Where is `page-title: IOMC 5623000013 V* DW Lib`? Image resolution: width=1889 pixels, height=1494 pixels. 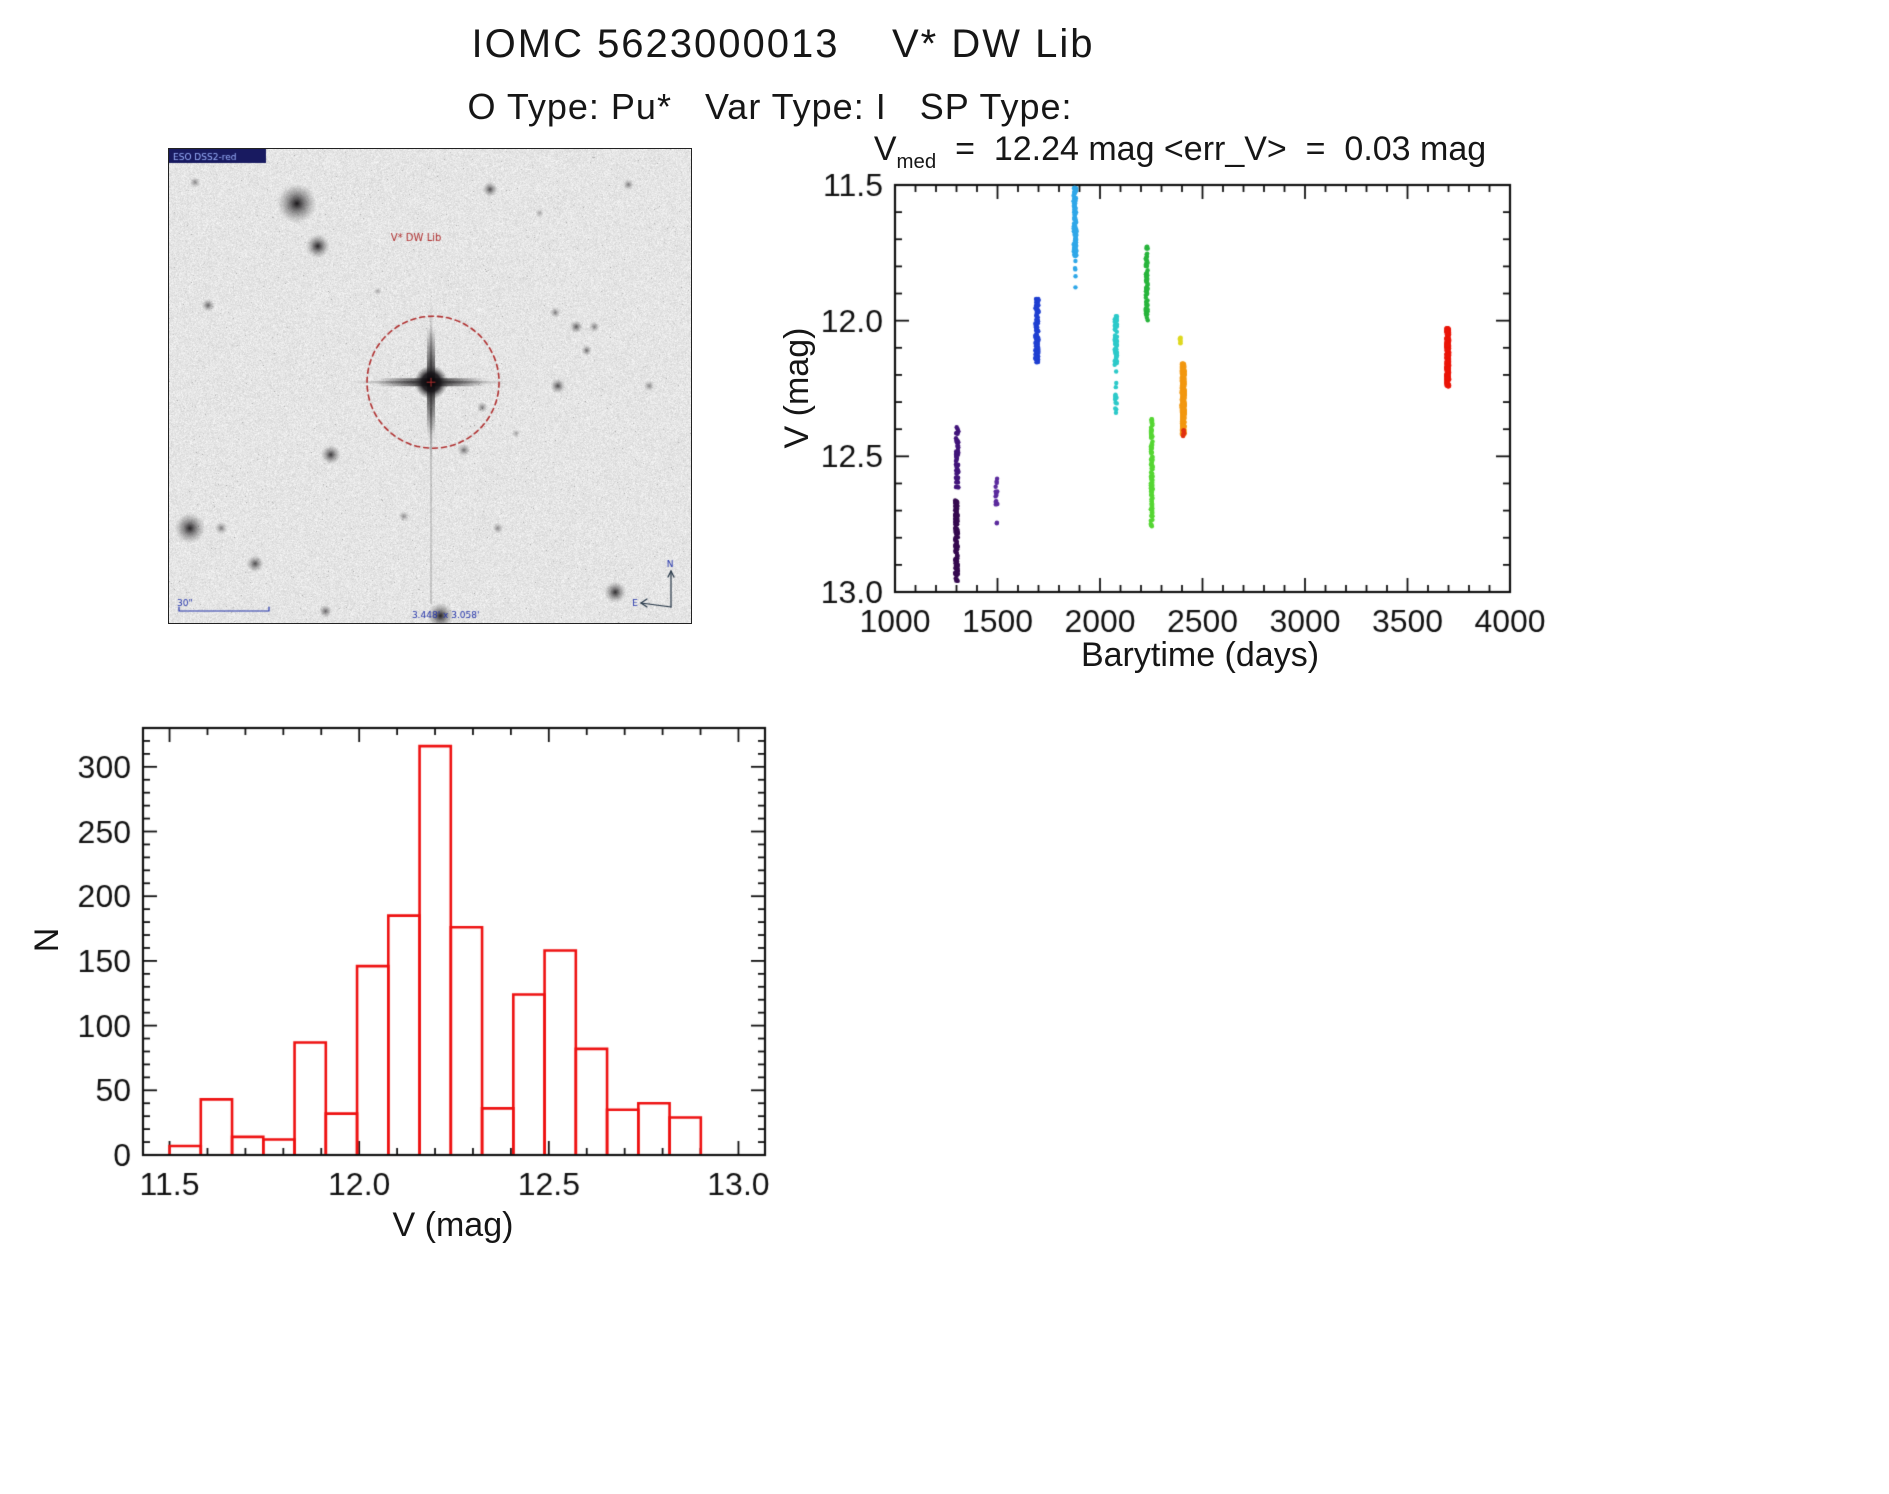
page-title: IOMC 5623000013 V* DW Lib is located at coordinates (783, 44).